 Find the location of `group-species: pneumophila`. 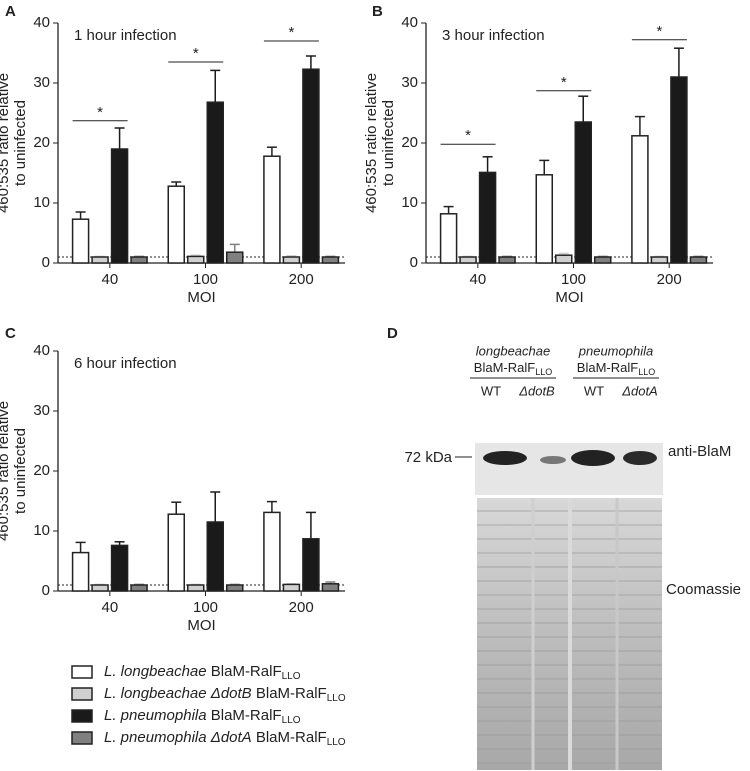

group-species: pneumophila is located at coordinates (615, 350).